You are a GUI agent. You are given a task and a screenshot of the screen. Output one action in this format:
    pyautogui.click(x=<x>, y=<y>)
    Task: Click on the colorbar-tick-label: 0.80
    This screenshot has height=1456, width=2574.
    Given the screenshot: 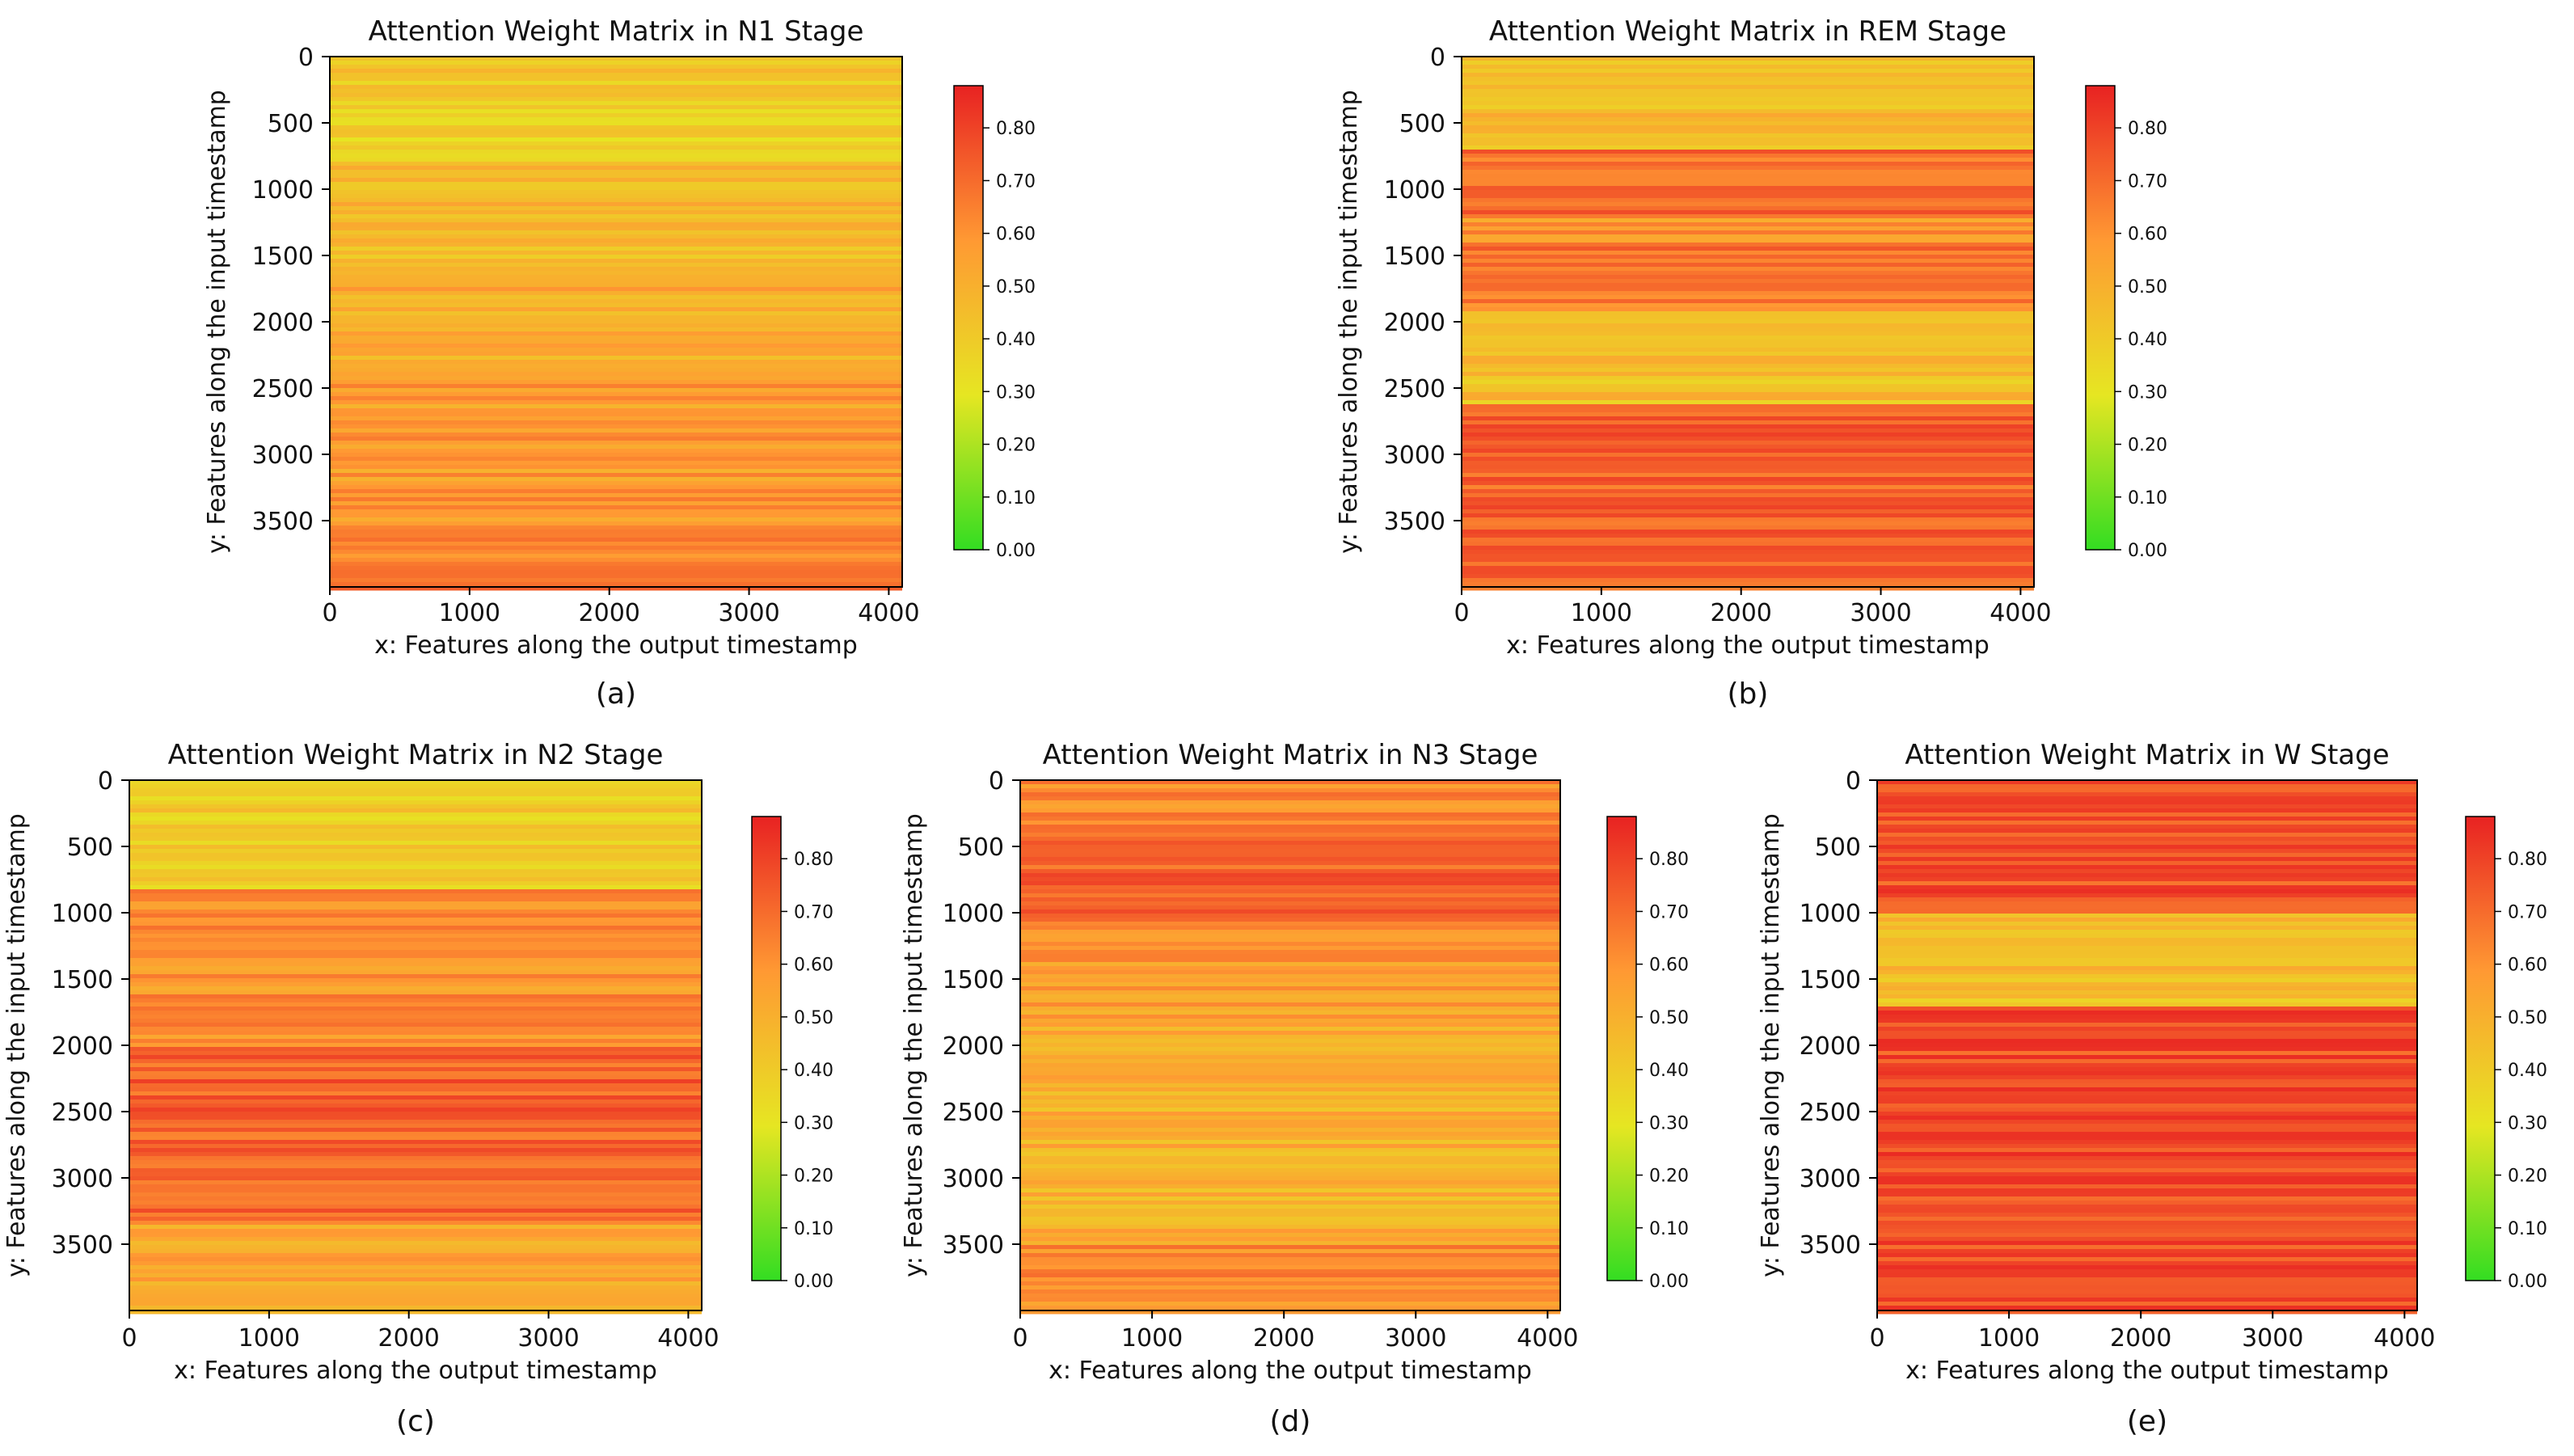 What is the action you would take?
    pyautogui.click(x=1669, y=860)
    